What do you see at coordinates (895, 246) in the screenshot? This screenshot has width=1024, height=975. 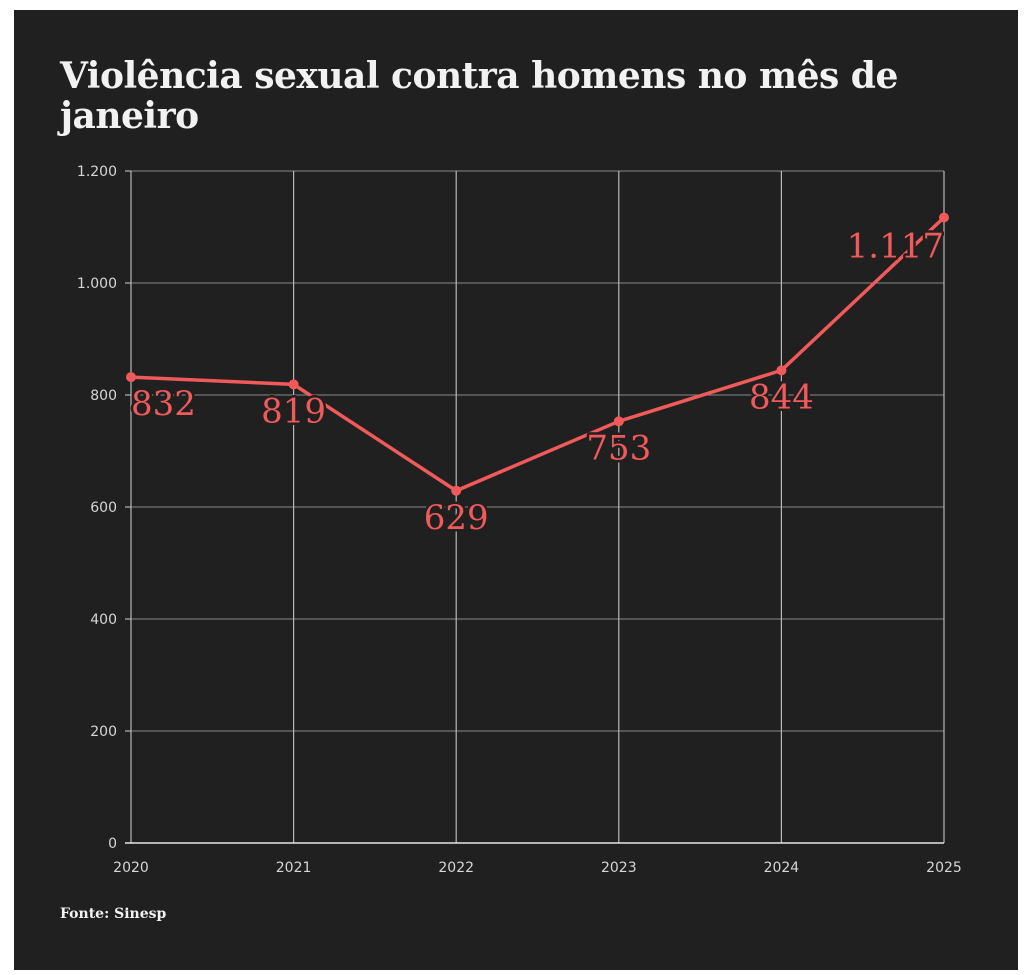 I see `data-label: 1.117` at bounding box center [895, 246].